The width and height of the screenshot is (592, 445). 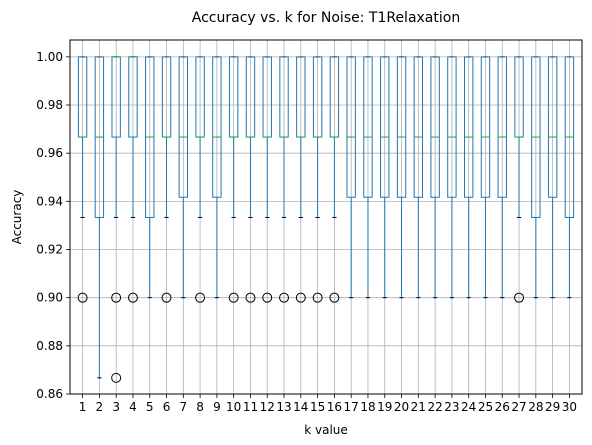 What do you see at coordinates (468, 407) in the screenshot?
I see `x-tick-label: 24` at bounding box center [468, 407].